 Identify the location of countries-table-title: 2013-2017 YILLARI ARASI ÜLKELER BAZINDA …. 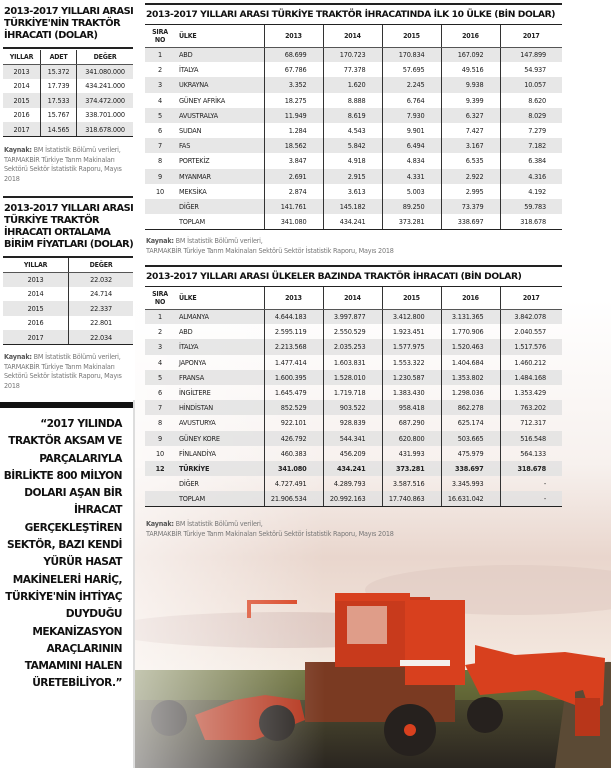
(334, 276).